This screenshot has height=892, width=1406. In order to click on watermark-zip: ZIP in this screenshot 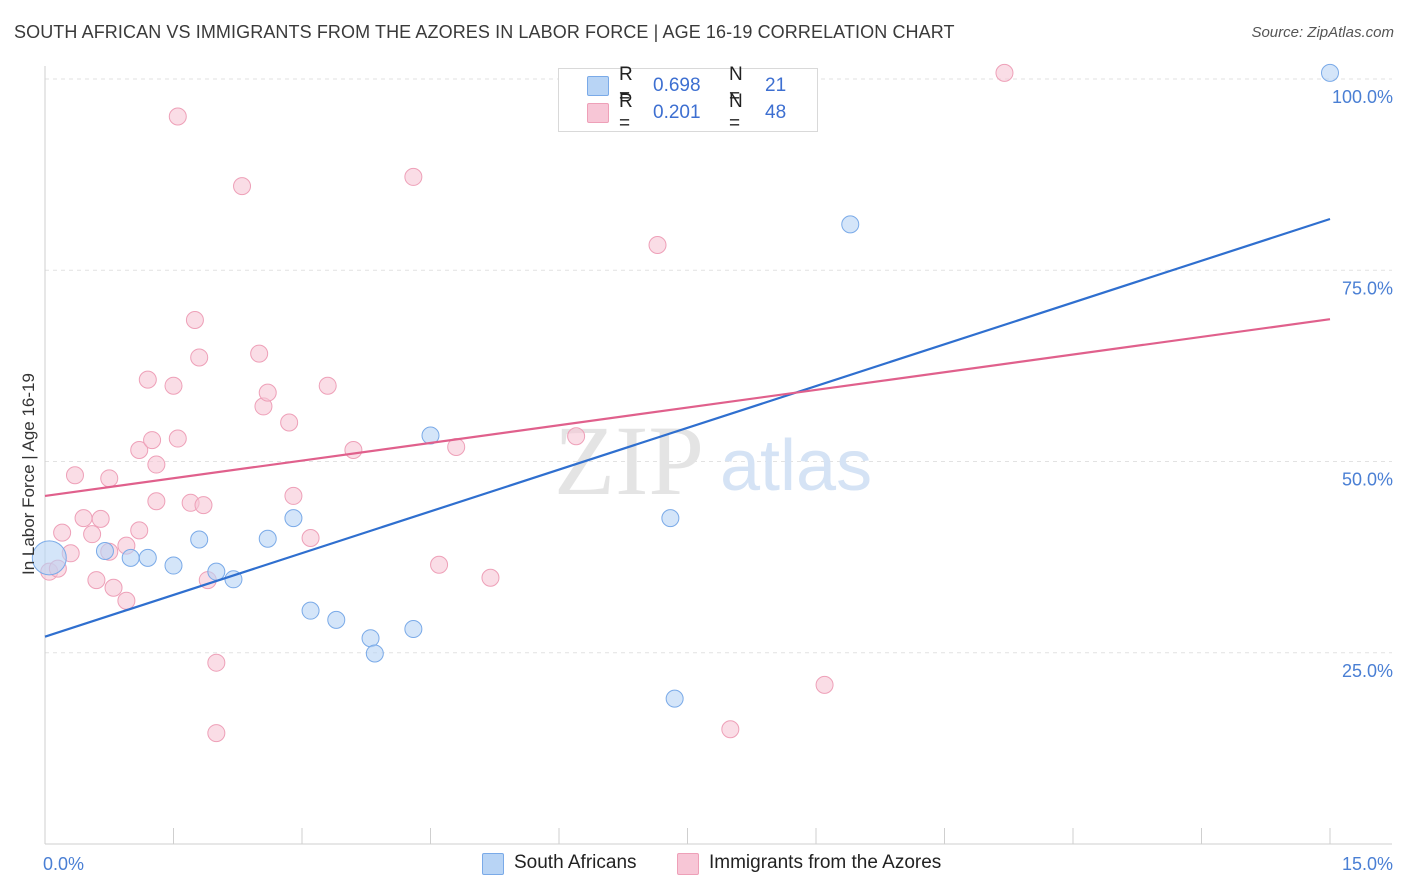, I will do `click(629, 460)`.